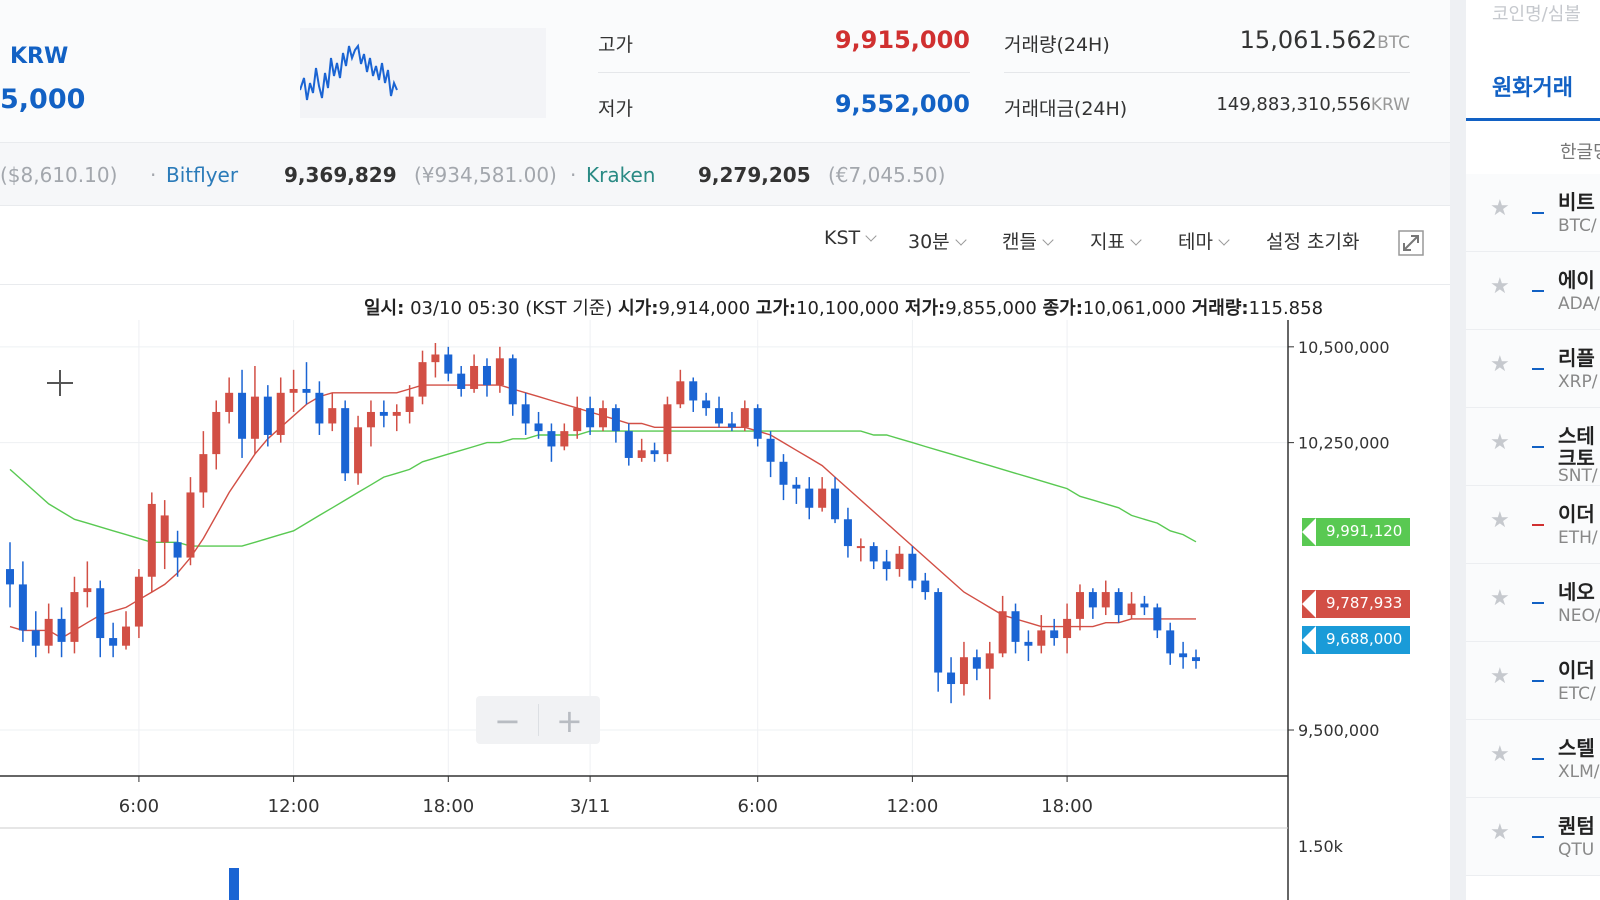 This screenshot has height=900, width=1600. Describe the element at coordinates (1195, 242) in the screenshot. I see `theme-label: 테마` at that location.